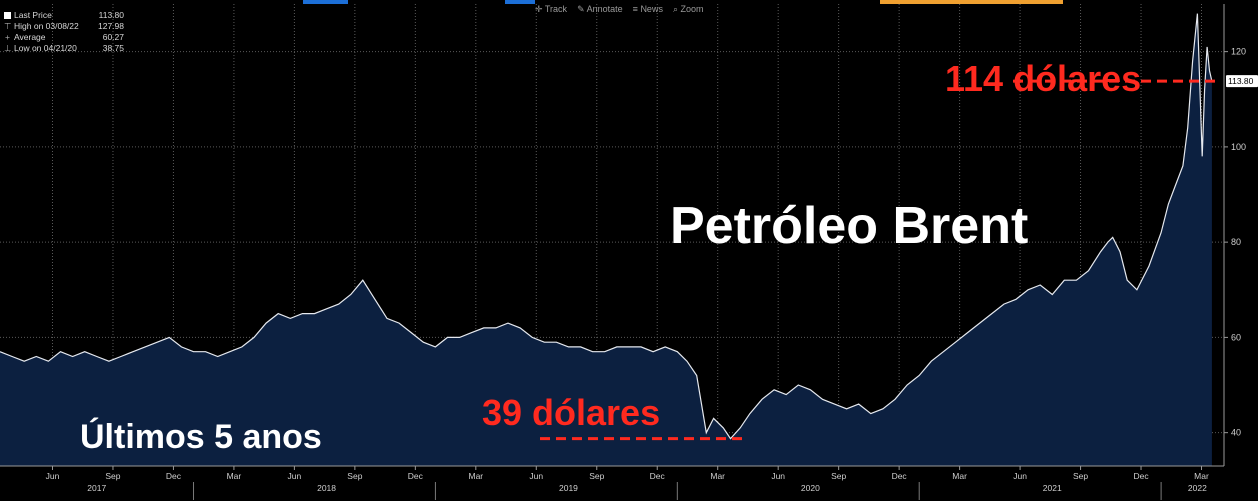  What do you see at coordinates (810, 488) in the screenshot?
I see `year-label: 2020` at bounding box center [810, 488].